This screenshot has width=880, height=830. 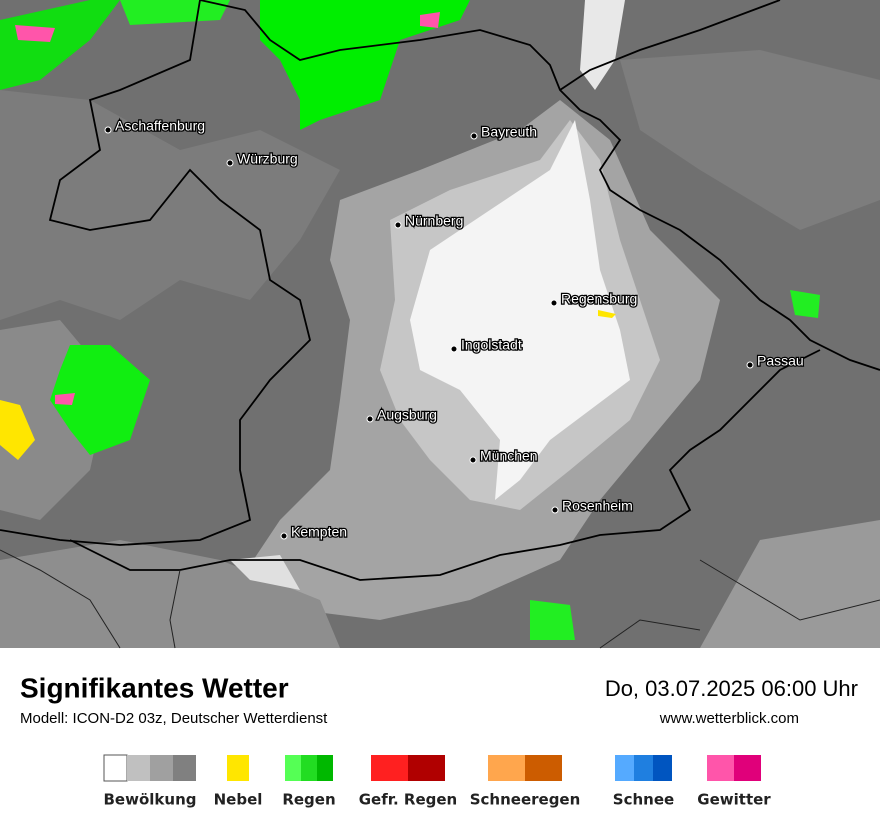 What do you see at coordinates (408, 800) in the screenshot?
I see `legend-label: Gefr. Regen` at bounding box center [408, 800].